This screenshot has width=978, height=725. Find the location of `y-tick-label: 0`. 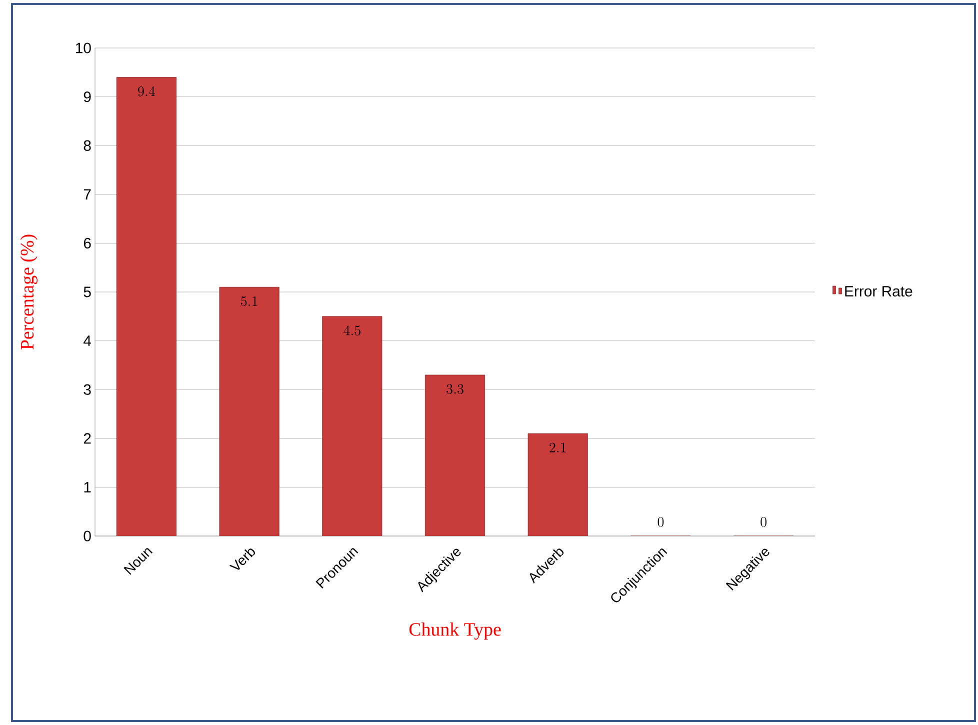

y-tick-label: 0 is located at coordinates (87, 536).